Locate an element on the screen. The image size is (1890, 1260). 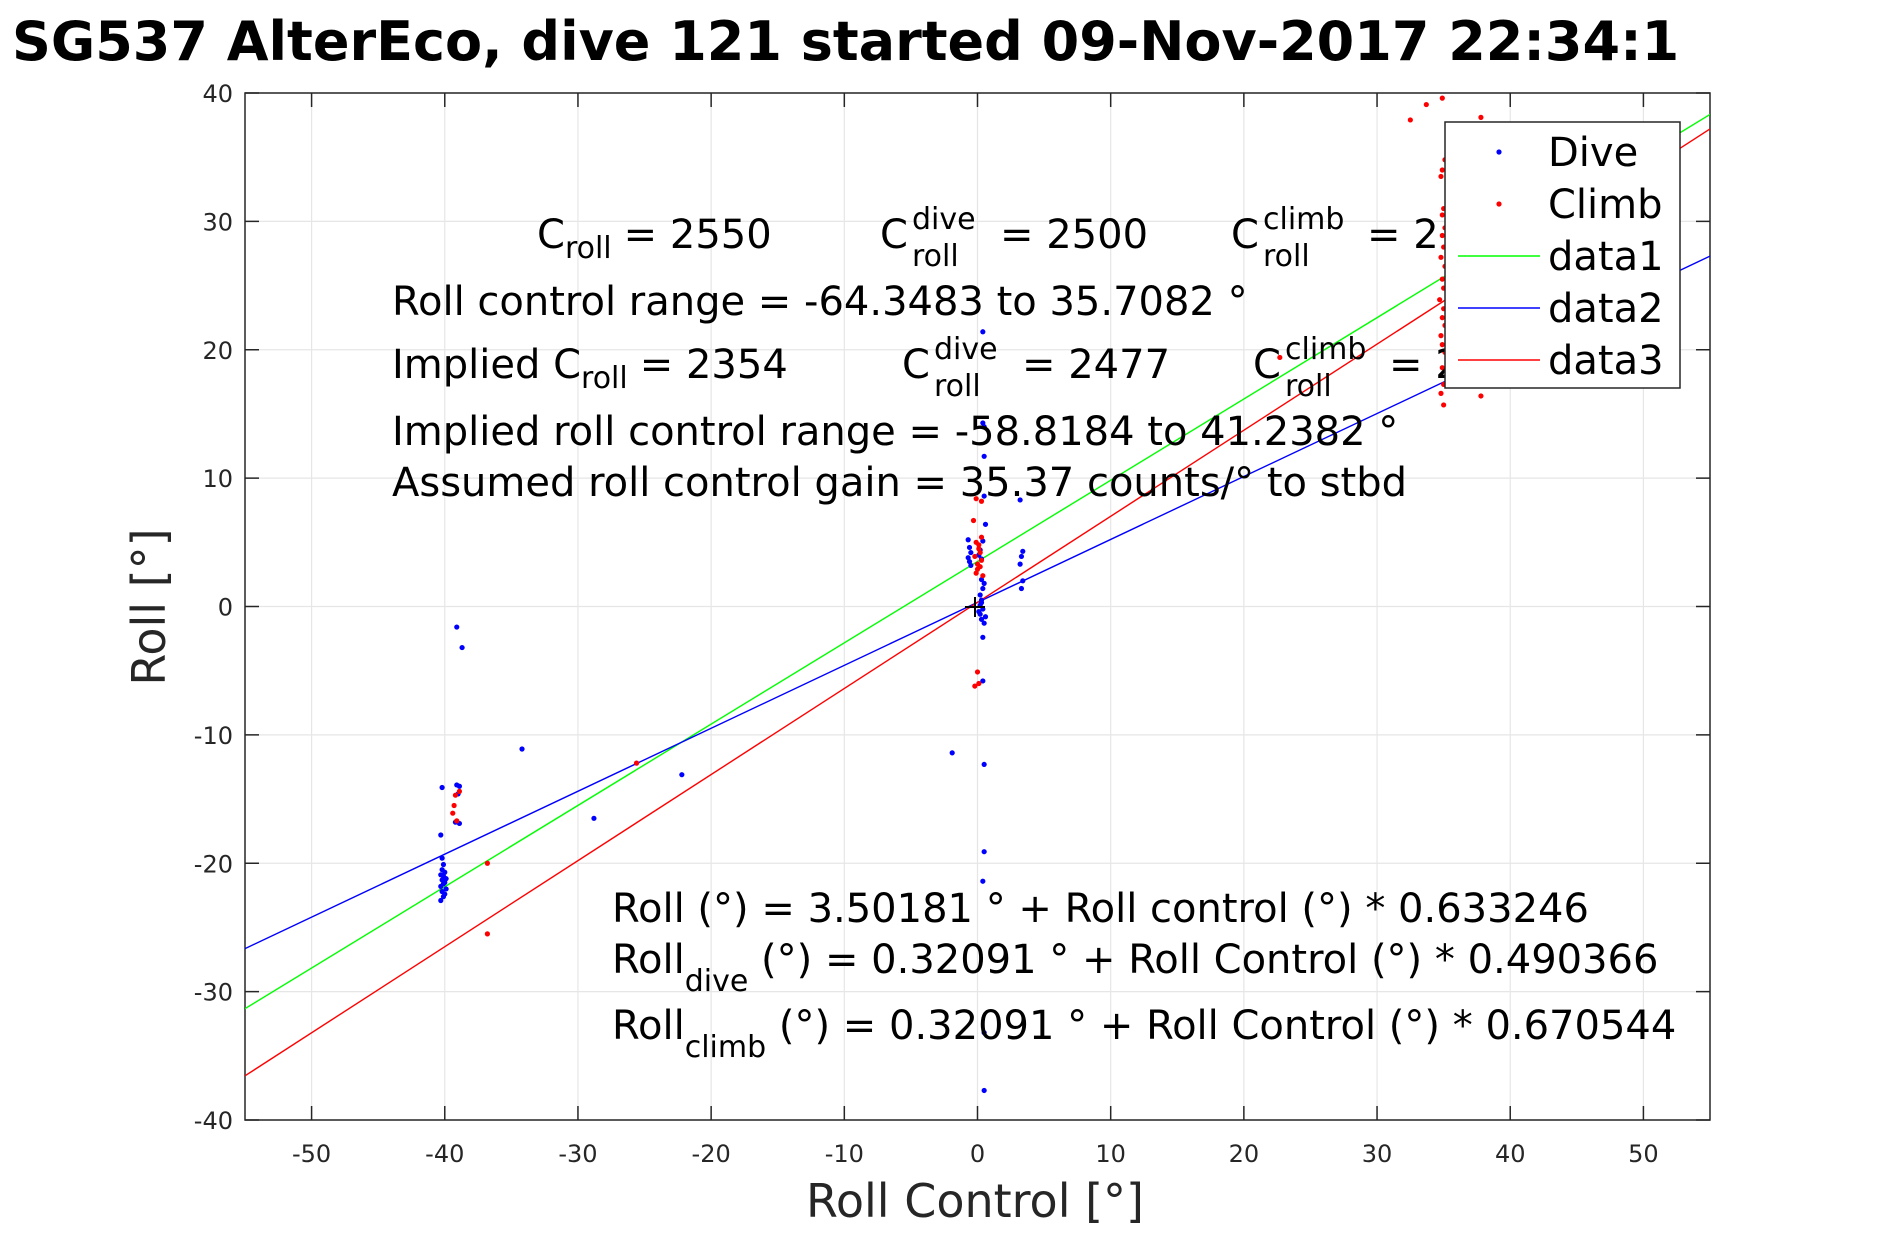
y-tick-labels: -40 -30 -20 -10 0 10 20 30 40 is located at coordinates (213, 607).